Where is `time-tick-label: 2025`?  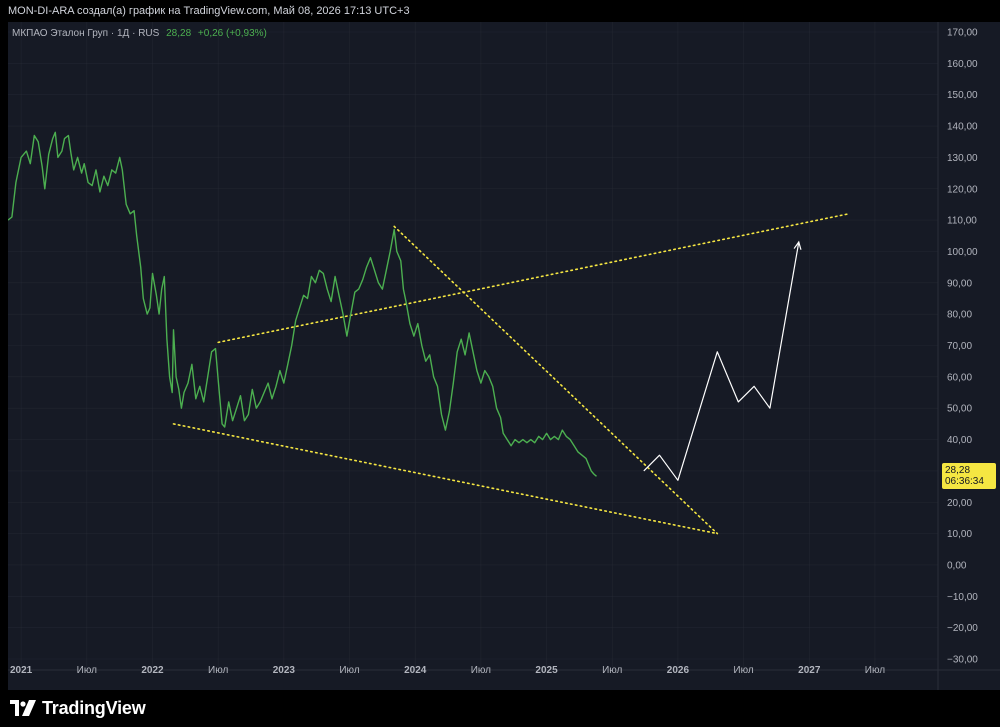
time-tick-label: 2025 is located at coordinates (546, 670).